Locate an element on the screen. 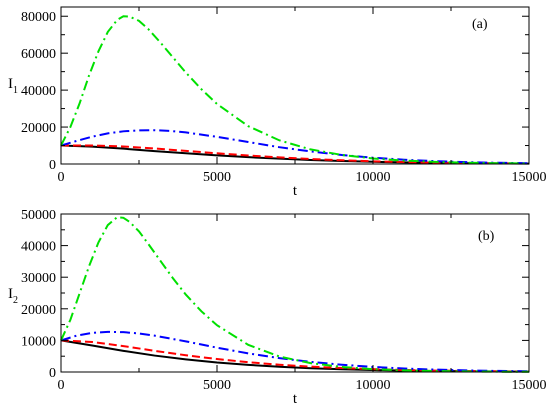  panel-label: (b) is located at coordinates (486, 236).